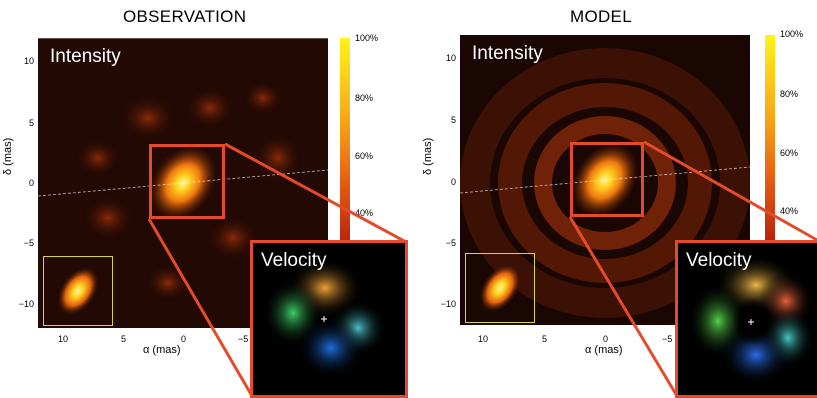  Describe the element at coordinates (601, 16) in the screenshot. I see `panel-title: MODEL` at that location.